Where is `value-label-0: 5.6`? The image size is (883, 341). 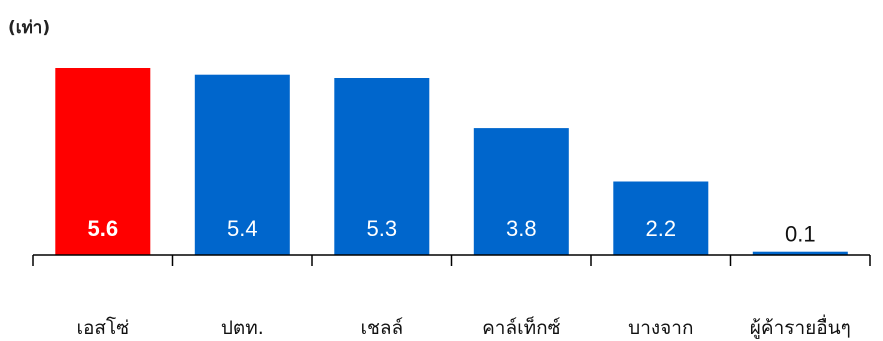 value-label-0: 5.6 is located at coordinates (103, 228).